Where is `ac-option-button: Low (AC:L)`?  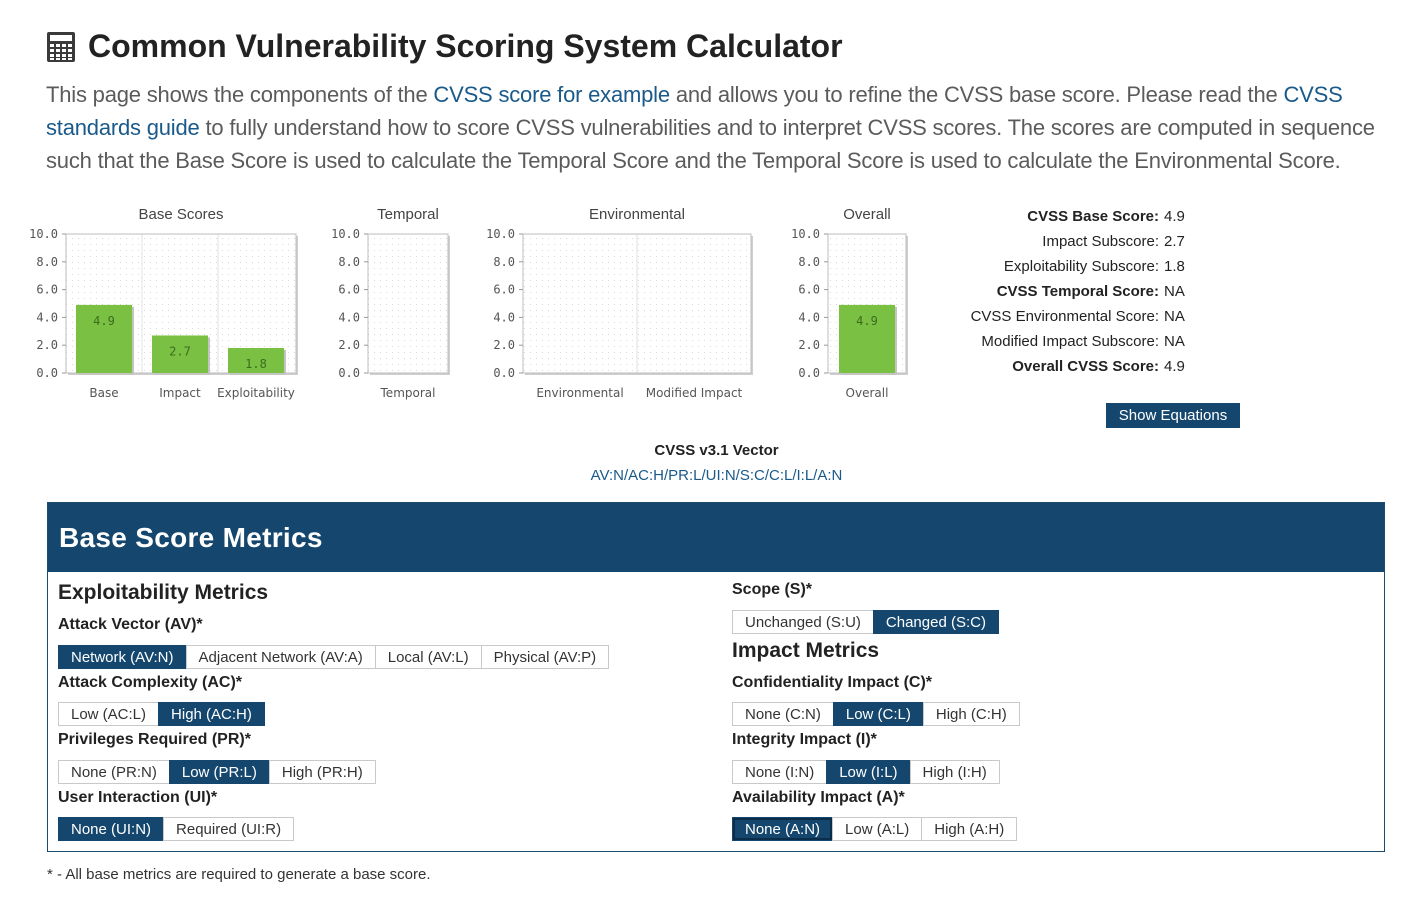 ac-option-button: Low (AC:L) is located at coordinates (109, 714).